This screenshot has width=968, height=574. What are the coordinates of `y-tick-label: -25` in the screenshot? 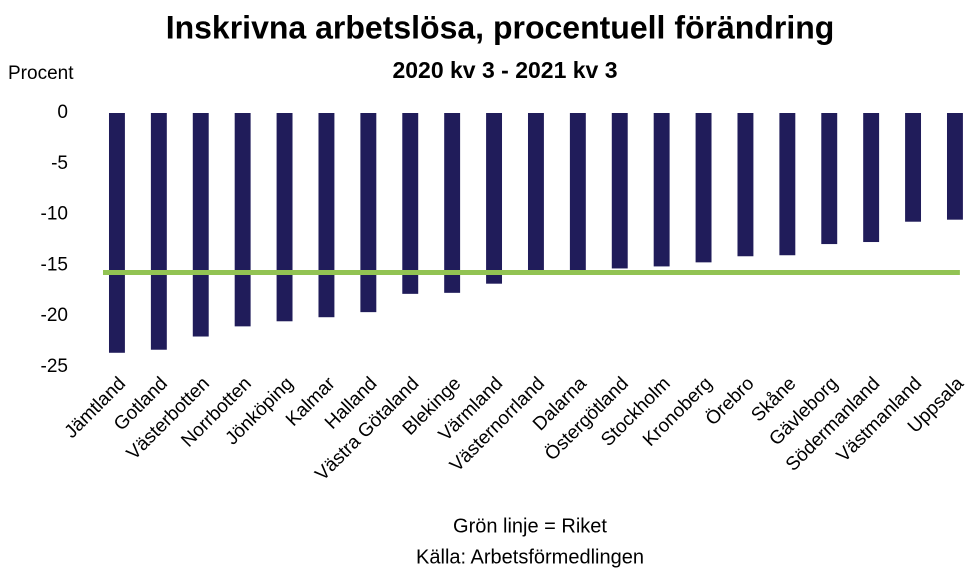 It's located at (54, 366).